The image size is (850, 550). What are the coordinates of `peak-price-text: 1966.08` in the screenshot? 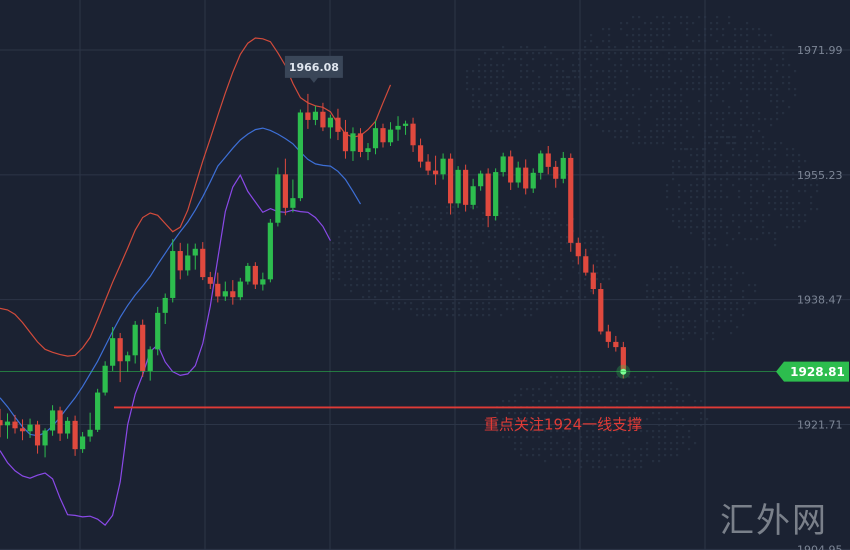 It's located at (314, 67).